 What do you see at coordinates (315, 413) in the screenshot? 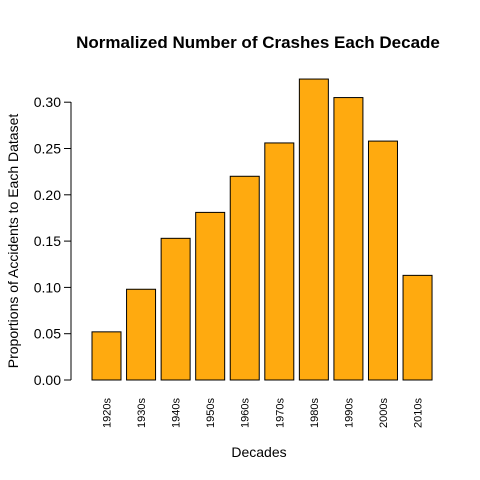
I see `x-tick-label: 1980s` at bounding box center [315, 413].